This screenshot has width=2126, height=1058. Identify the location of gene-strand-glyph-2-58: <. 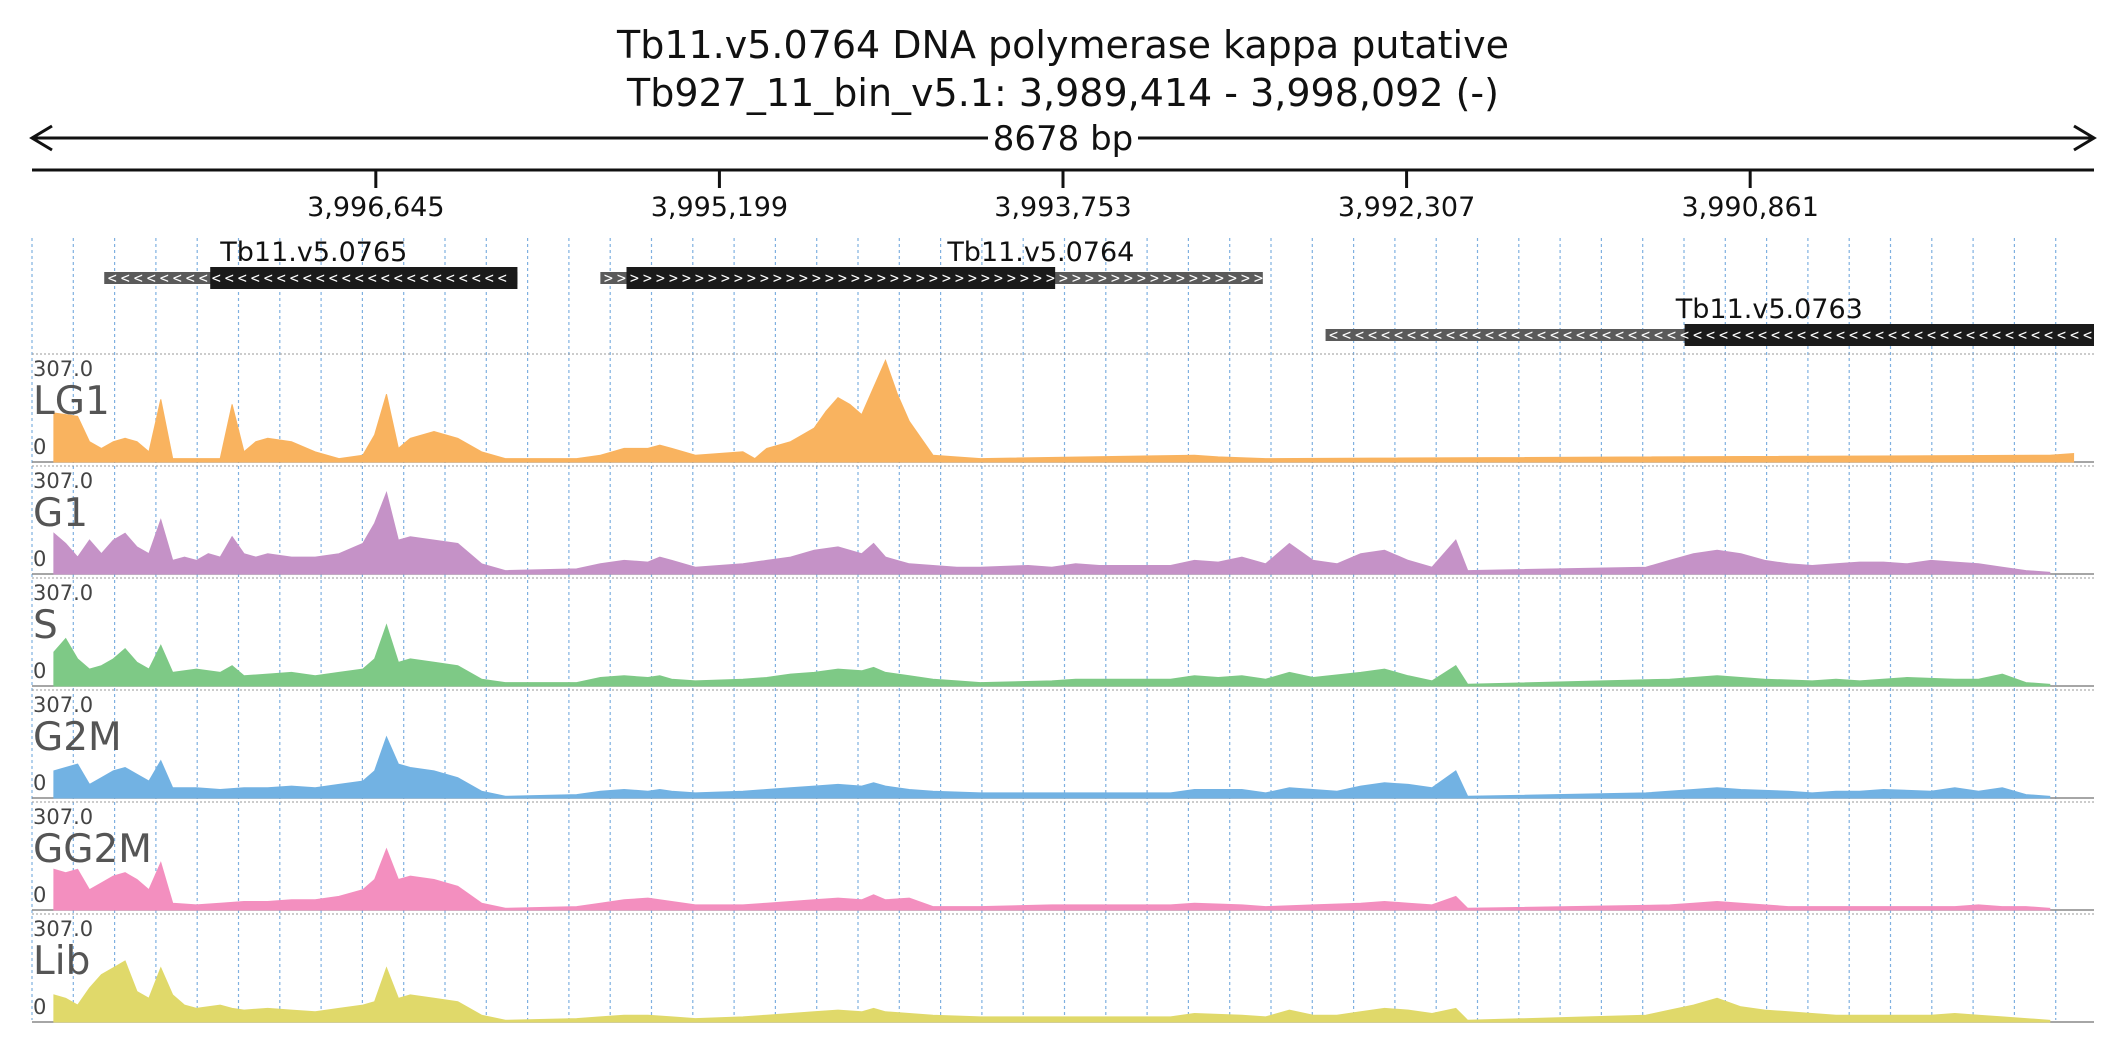
(2087, 335).